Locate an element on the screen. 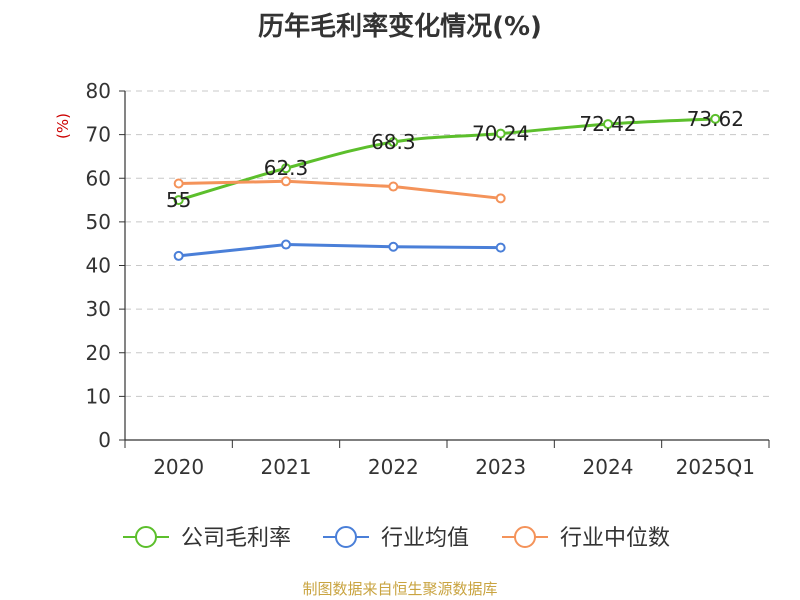 This screenshot has width=800, height=600. legend-label: 行业中位数 is located at coordinates (615, 538).